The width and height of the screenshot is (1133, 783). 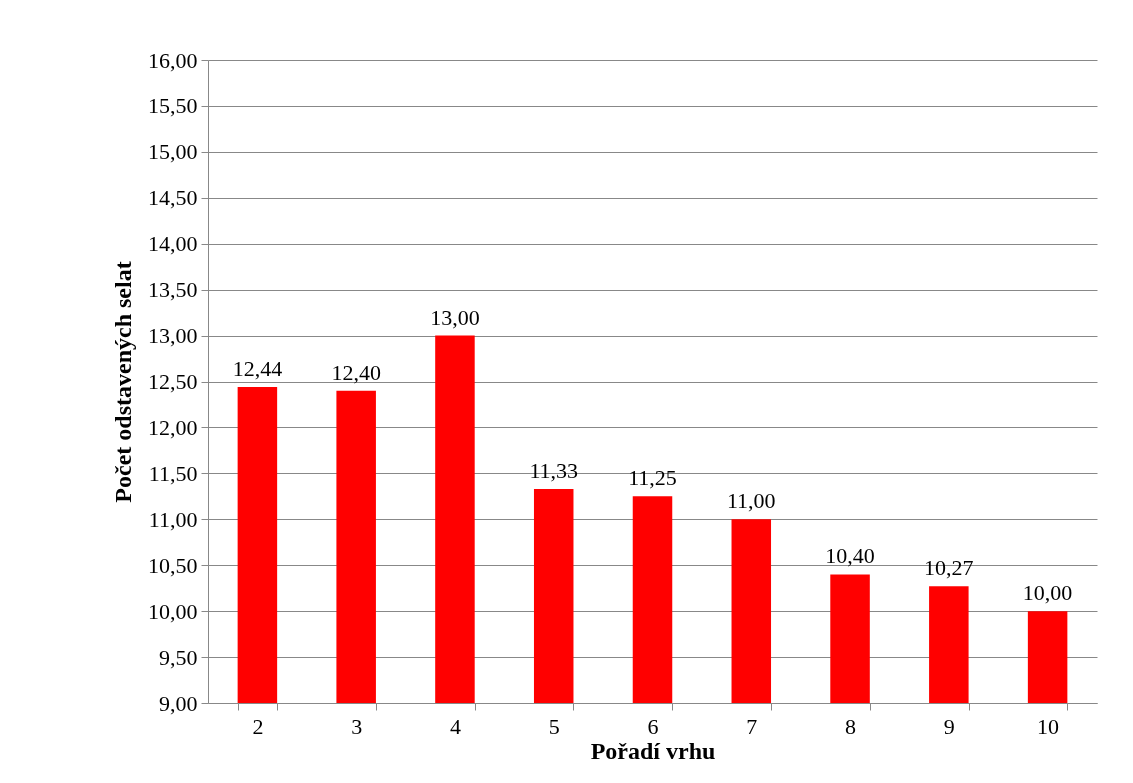 What do you see at coordinates (178, 703) in the screenshot?
I see `y-tick-label: 9,00` at bounding box center [178, 703].